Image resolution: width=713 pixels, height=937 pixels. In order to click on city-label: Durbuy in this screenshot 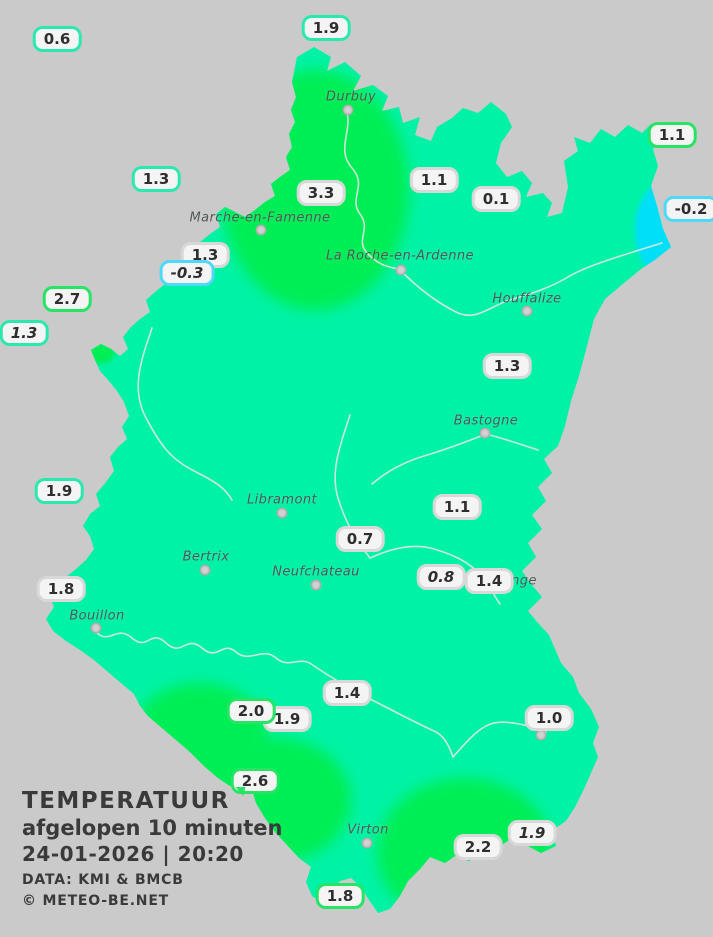, I will do `click(351, 97)`.